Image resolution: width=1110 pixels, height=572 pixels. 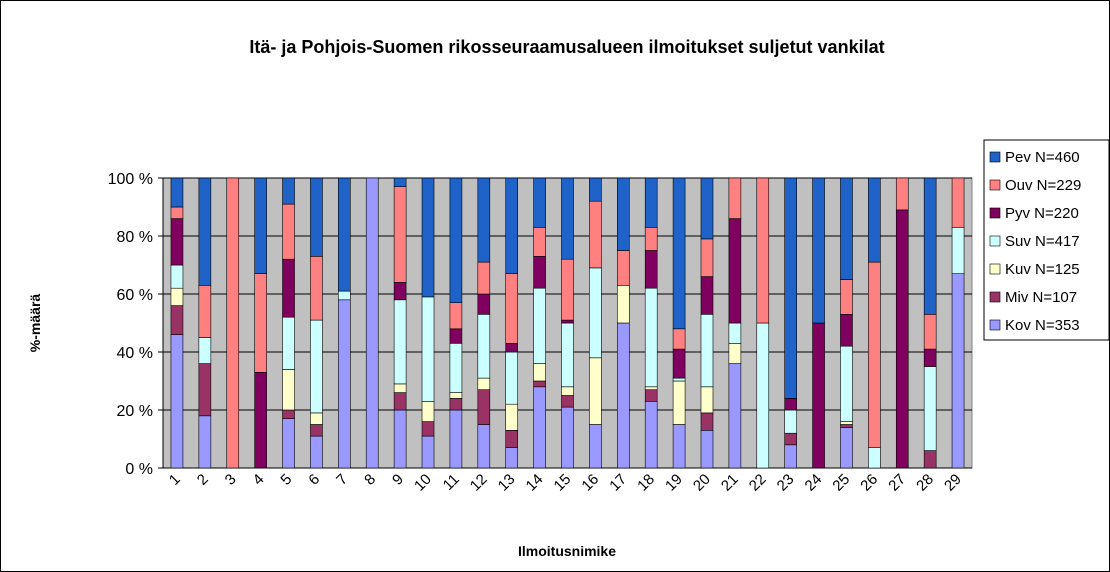 What do you see at coordinates (479, 483) in the screenshot?
I see `x-tick-label: 12` at bounding box center [479, 483].